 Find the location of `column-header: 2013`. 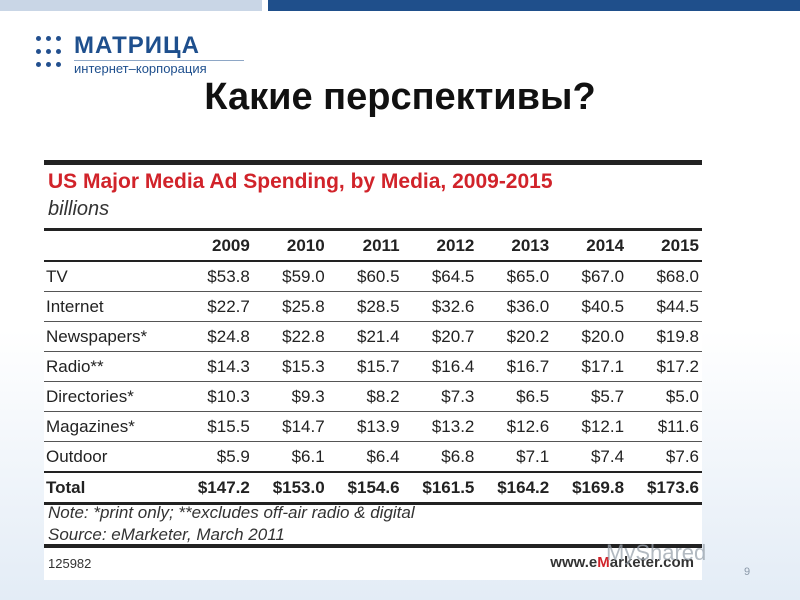

column-header: 2013 is located at coordinates (515, 245).